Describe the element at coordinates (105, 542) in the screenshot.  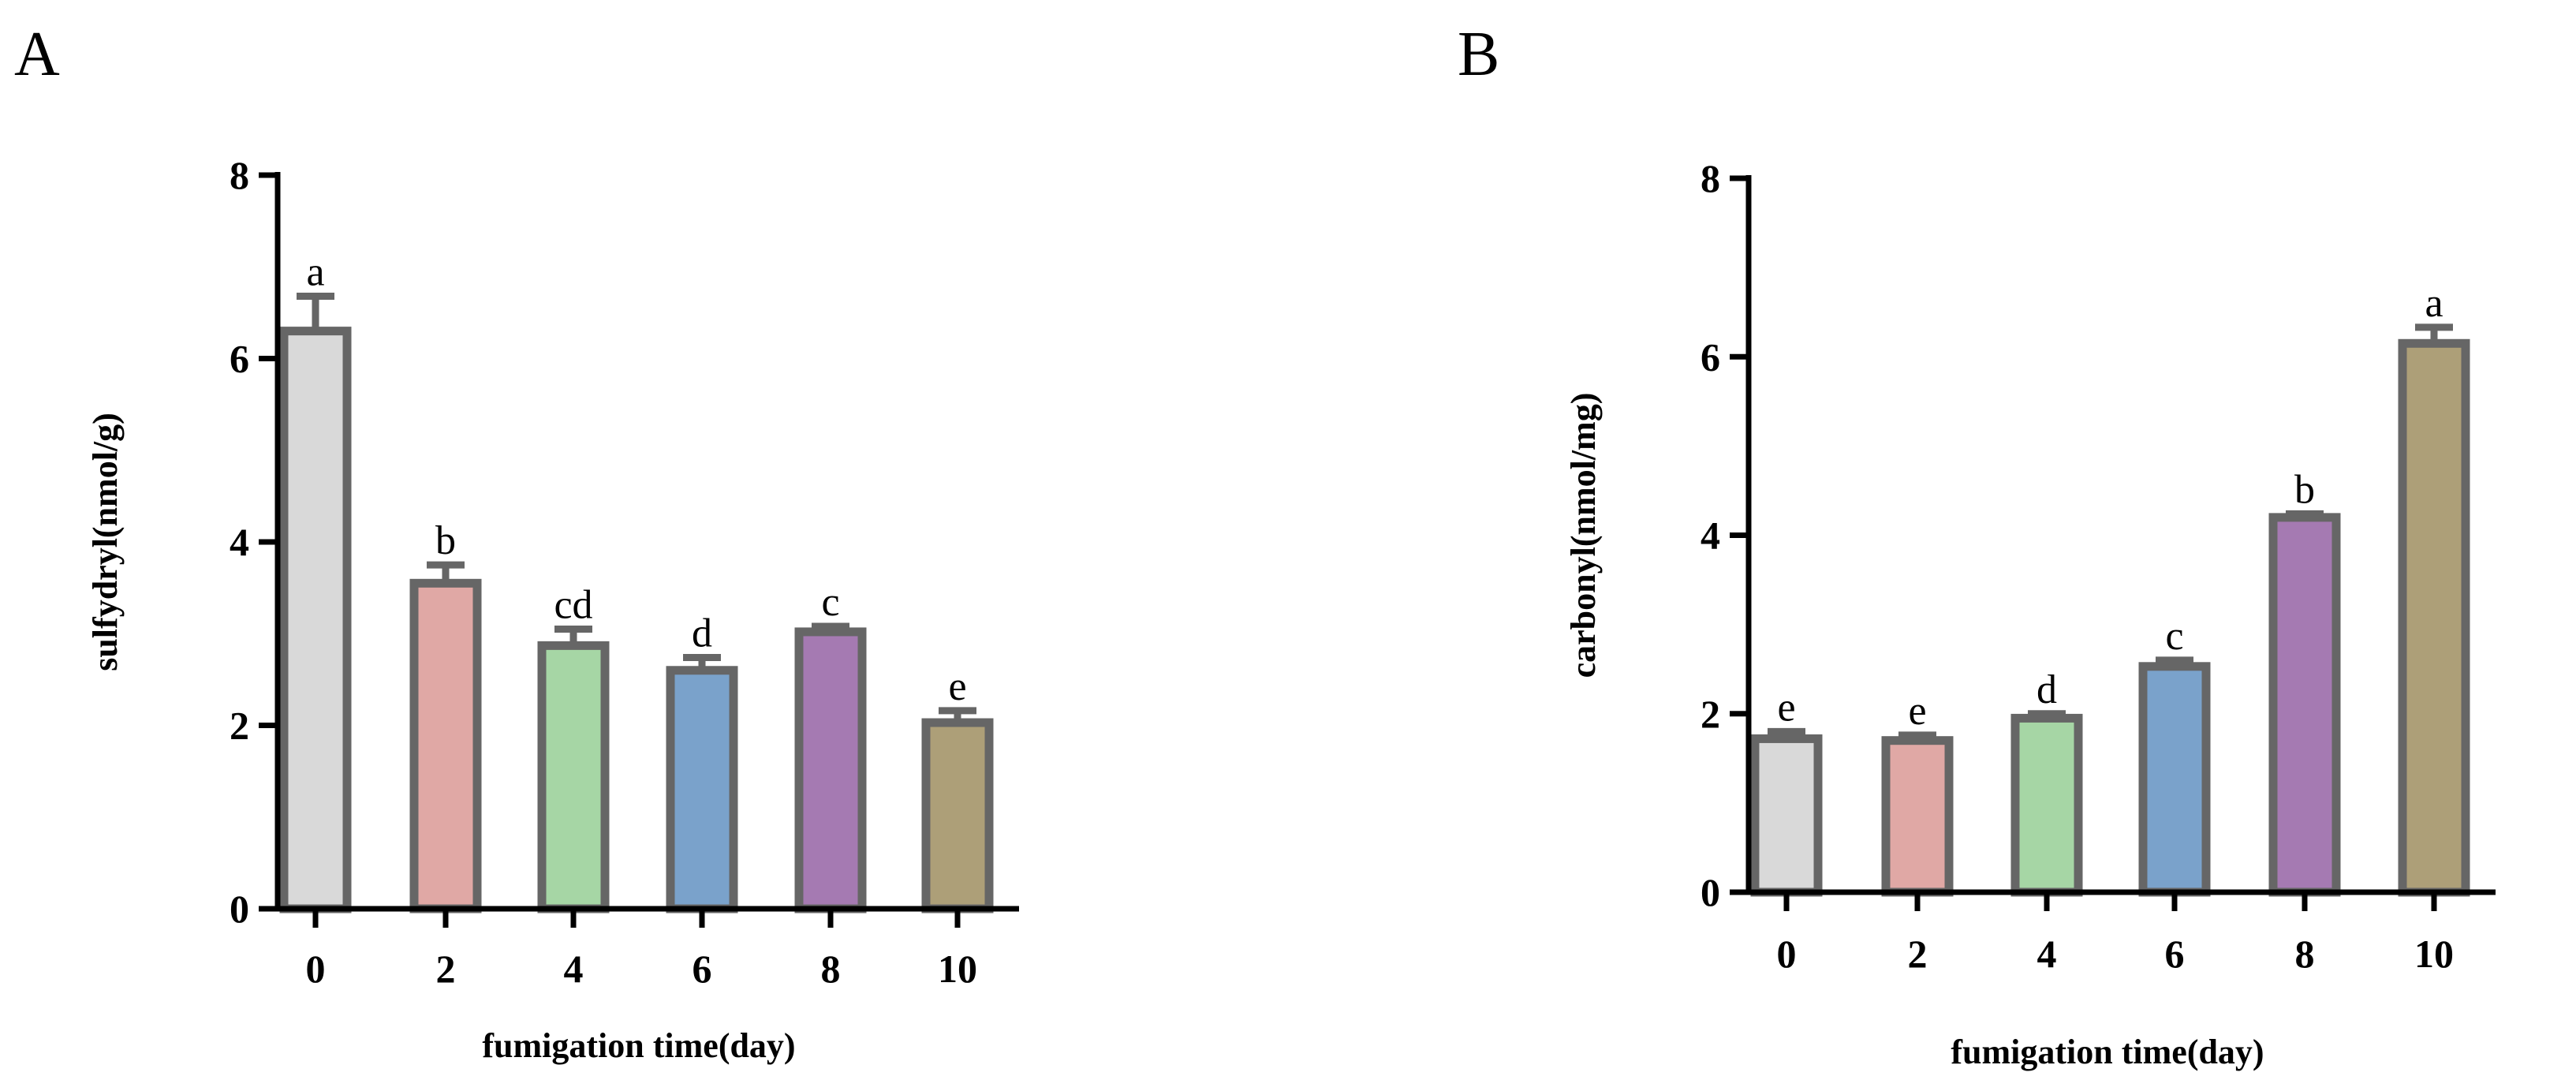
I see `y-axis-title: sulfydryl(nmol/g)` at that location.